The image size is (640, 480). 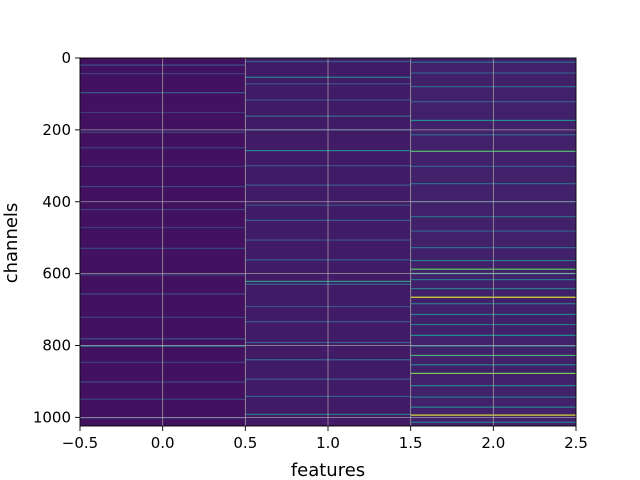 I want to click on y-tick-label-2: 400, so click(x=56, y=202).